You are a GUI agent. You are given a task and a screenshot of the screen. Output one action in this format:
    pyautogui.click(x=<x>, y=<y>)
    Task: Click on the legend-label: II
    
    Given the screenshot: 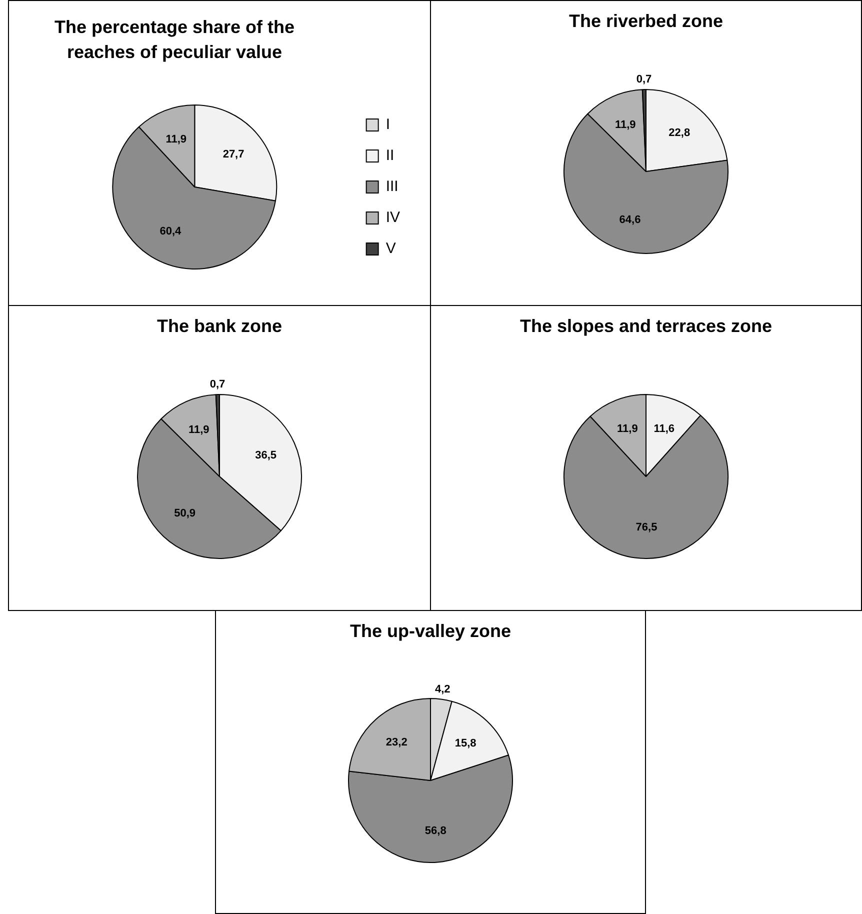 What is the action you would take?
    pyautogui.click(x=390, y=155)
    